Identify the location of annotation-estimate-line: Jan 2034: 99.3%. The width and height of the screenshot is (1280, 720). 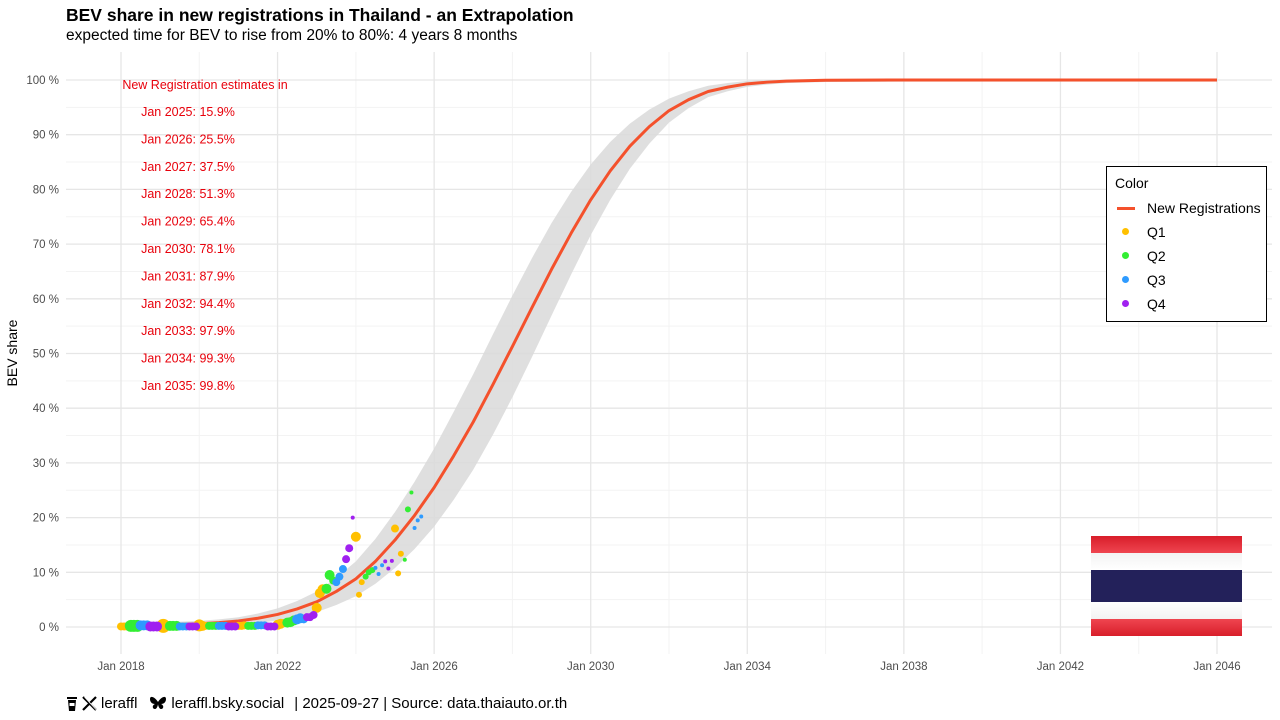
(188, 359).